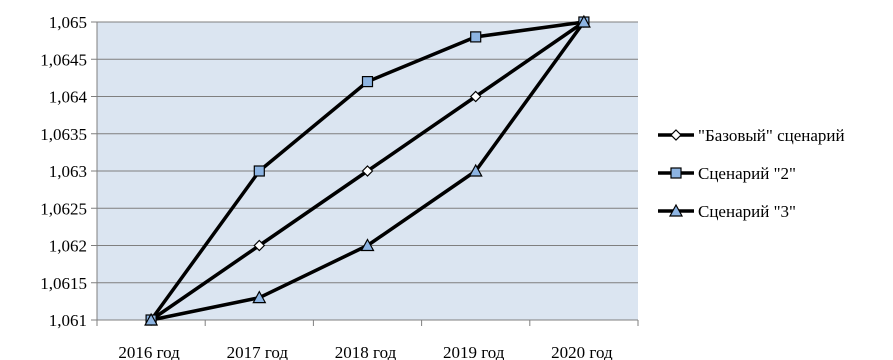 Image resolution: width=893 pixels, height=360 pixels. I want to click on y-tick-label: 1,0635, so click(63, 134).